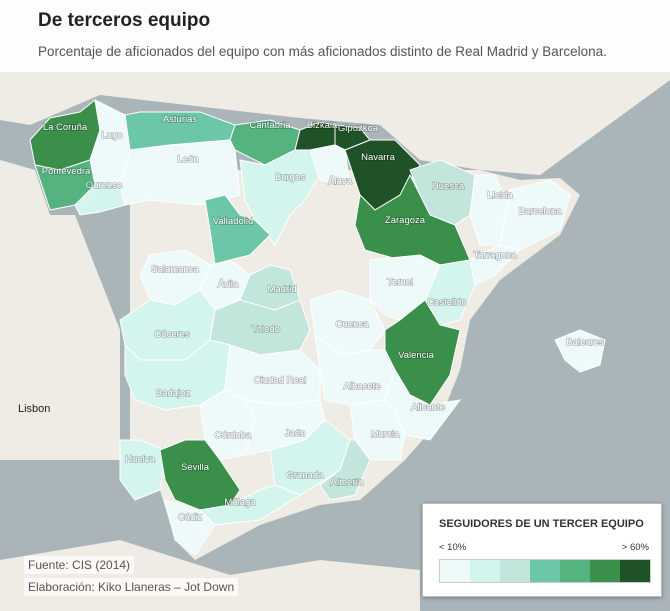 The width and height of the screenshot is (670, 611). Describe the element at coordinates (448, 186) in the screenshot. I see `province-label: Huesca` at that location.